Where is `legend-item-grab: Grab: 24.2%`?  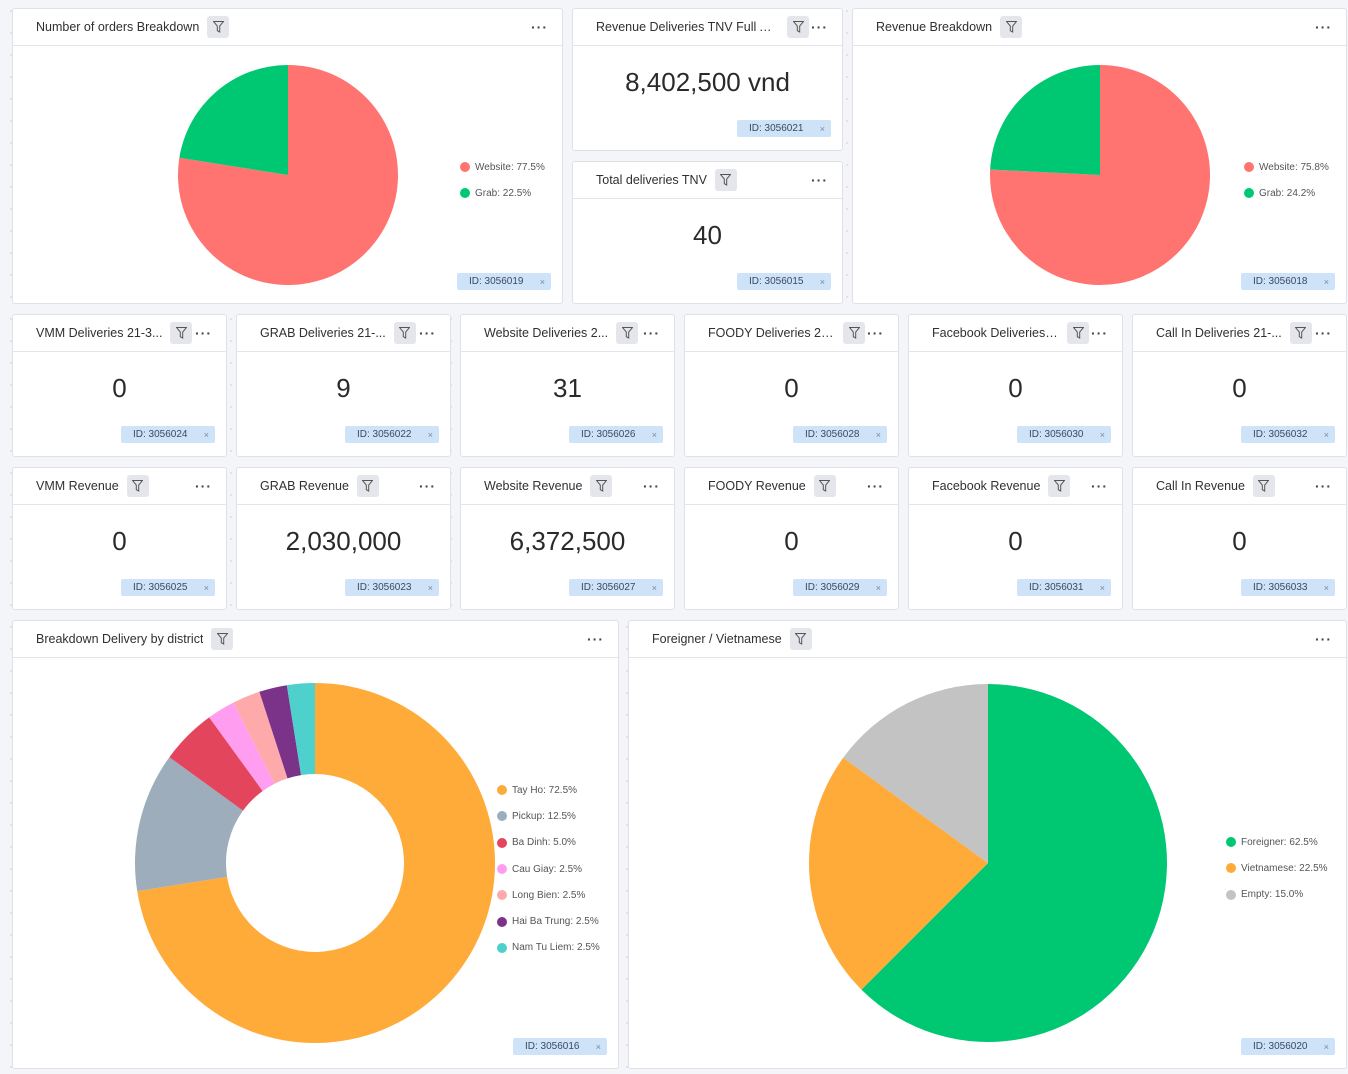
legend-item-grab: Grab: 24.2% is located at coordinates (1286, 193).